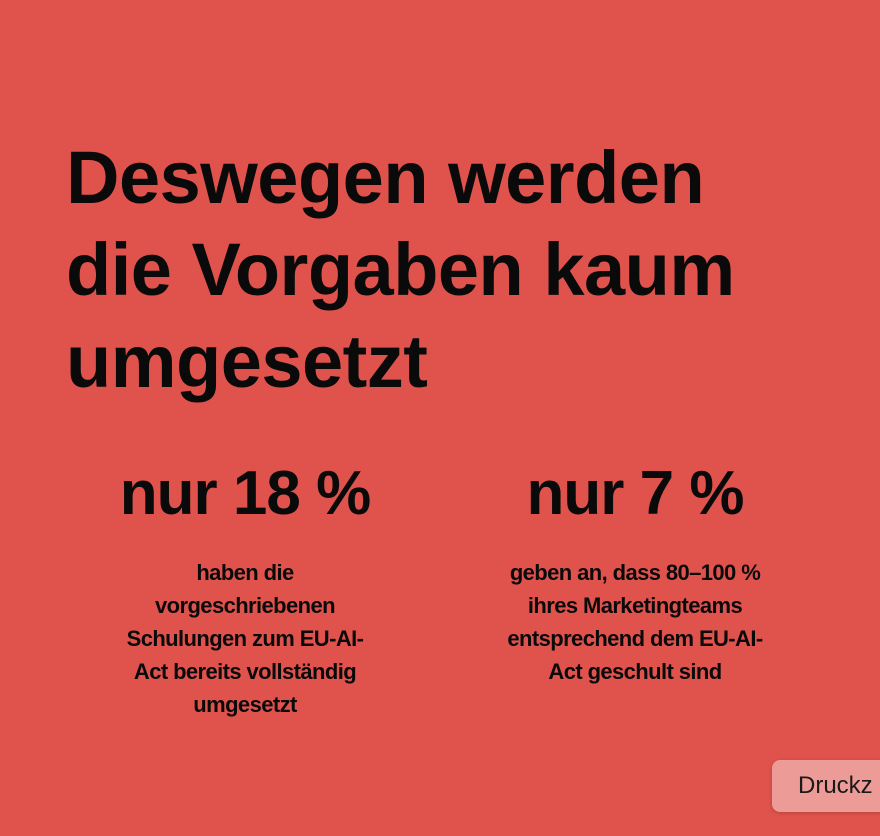  What do you see at coordinates (245, 493) in the screenshot?
I see `stat-value: nur 18 %` at bounding box center [245, 493].